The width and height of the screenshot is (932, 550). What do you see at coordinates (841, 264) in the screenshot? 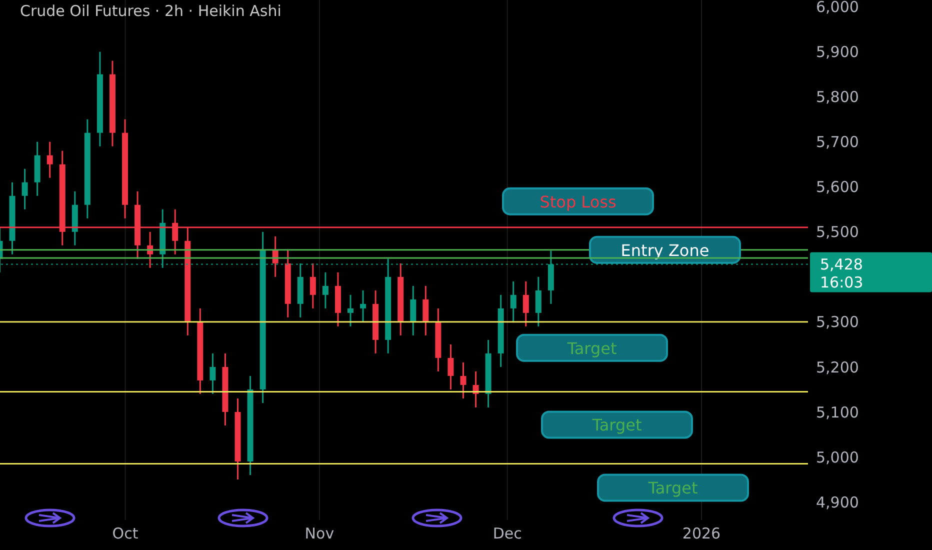
I see `ref-line-label: 5,428` at bounding box center [841, 264].